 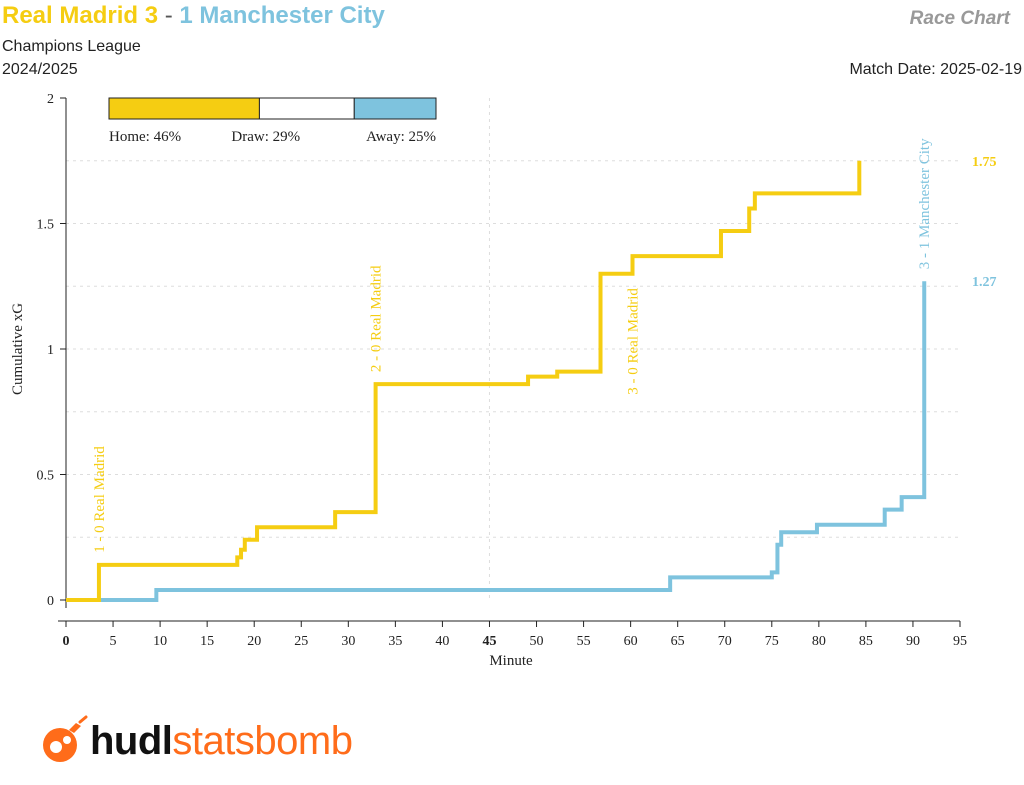 I want to click on match-date: Match Date: 2025-02-19, so click(x=935, y=69).